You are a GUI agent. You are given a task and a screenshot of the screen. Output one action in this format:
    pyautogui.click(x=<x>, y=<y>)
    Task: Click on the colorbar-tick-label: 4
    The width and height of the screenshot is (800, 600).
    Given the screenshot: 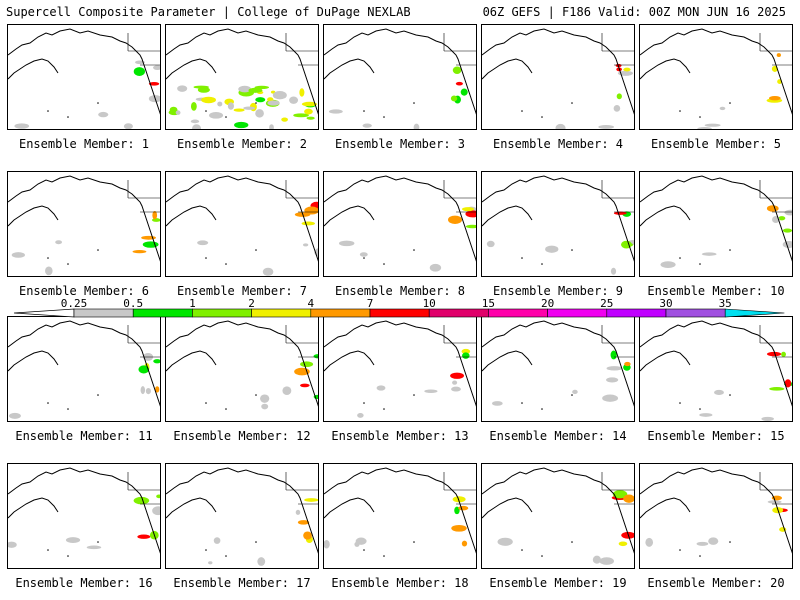 What is the action you would take?
    pyautogui.click(x=311, y=303)
    